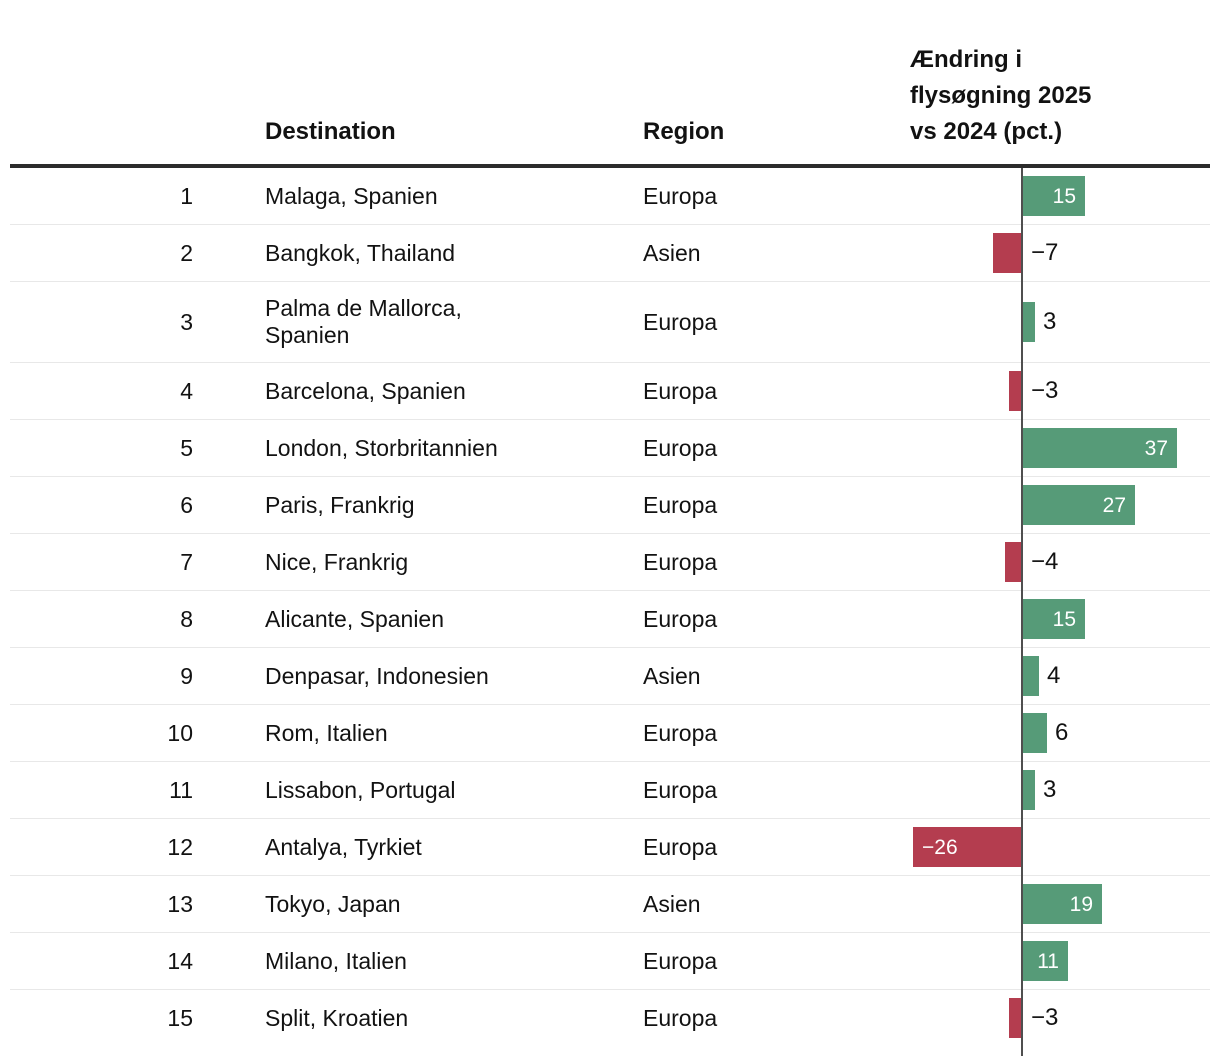 The width and height of the screenshot is (1220, 1056). I want to click on rank-cell: 5, so click(186, 447).